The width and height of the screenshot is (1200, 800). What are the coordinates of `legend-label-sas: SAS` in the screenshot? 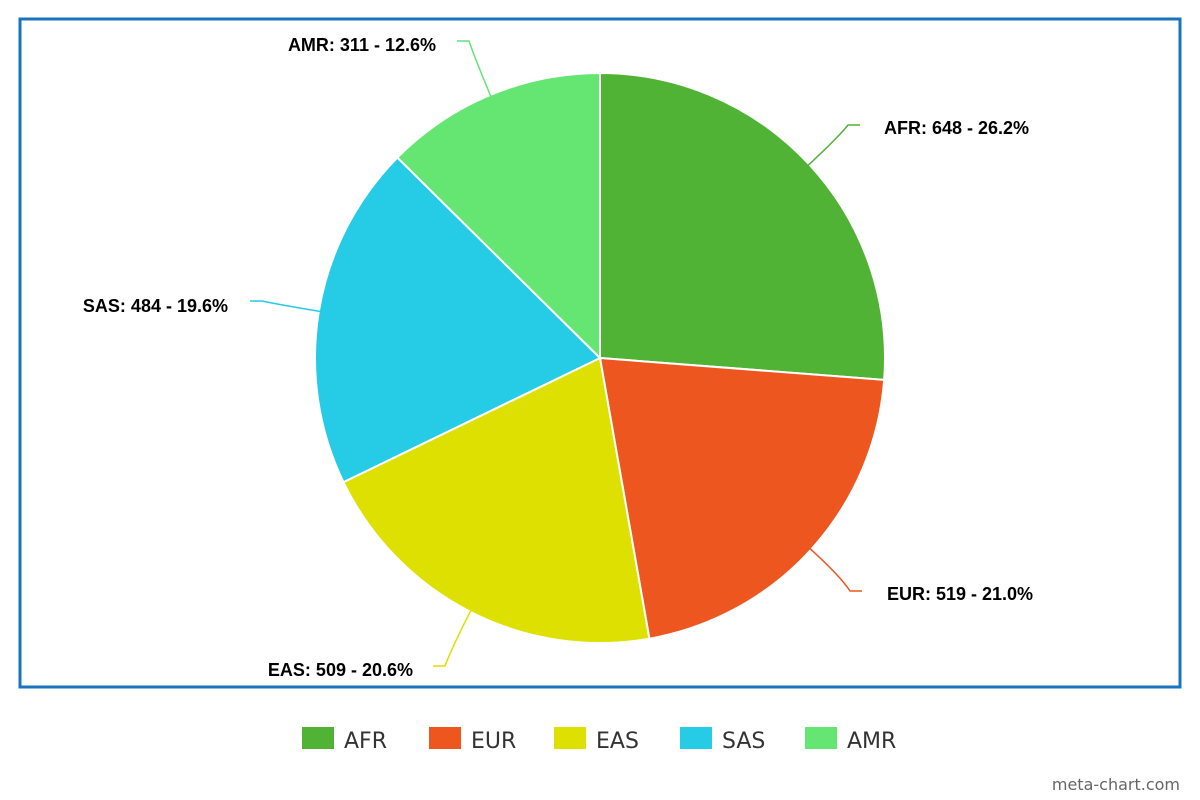 It's located at (743, 741).